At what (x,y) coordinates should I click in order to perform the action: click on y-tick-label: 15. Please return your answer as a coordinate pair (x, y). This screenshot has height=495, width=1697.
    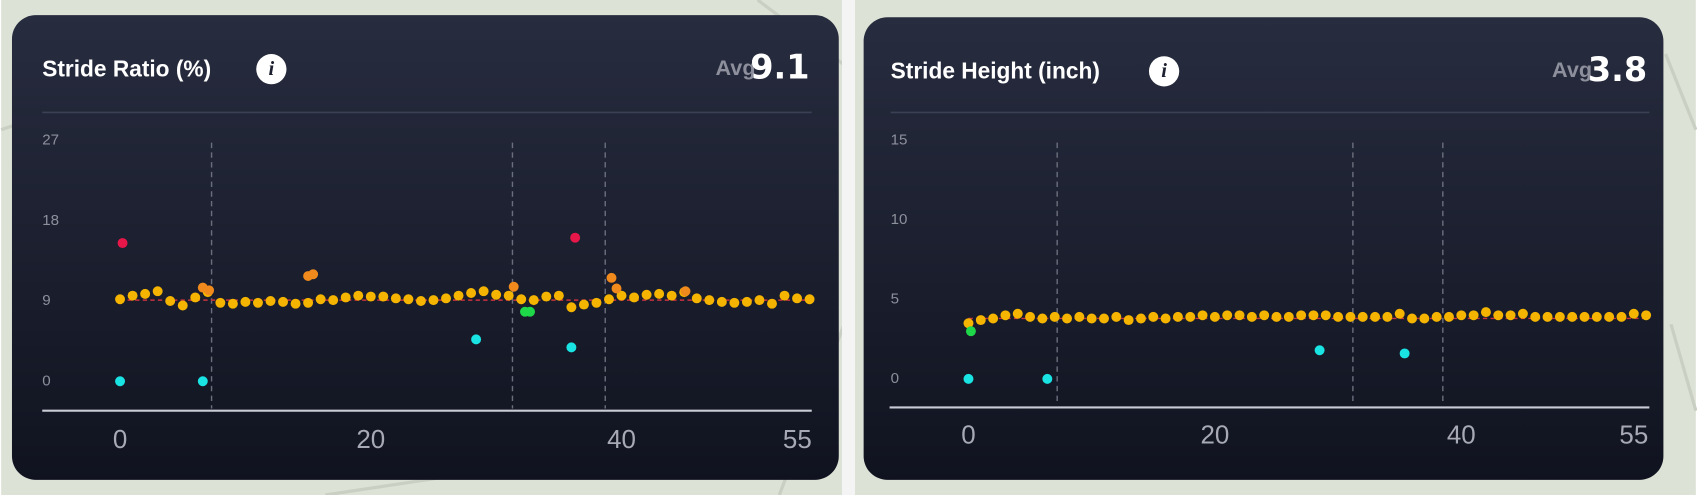
    Looking at the image, I should click on (899, 140).